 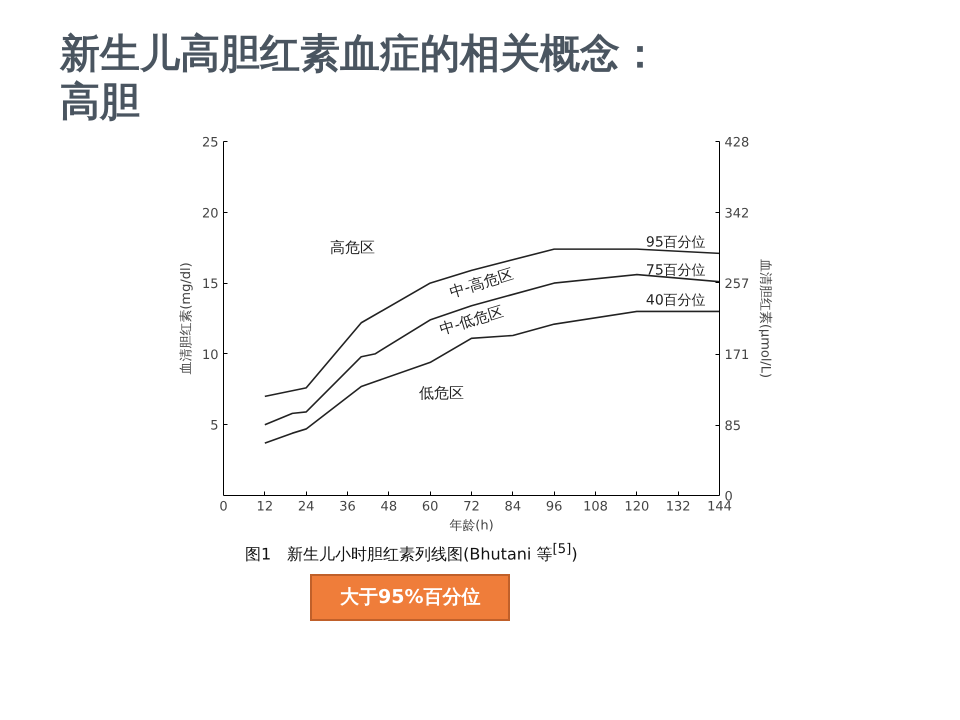 I want to click on x-tick-label: 0, so click(x=223, y=507).